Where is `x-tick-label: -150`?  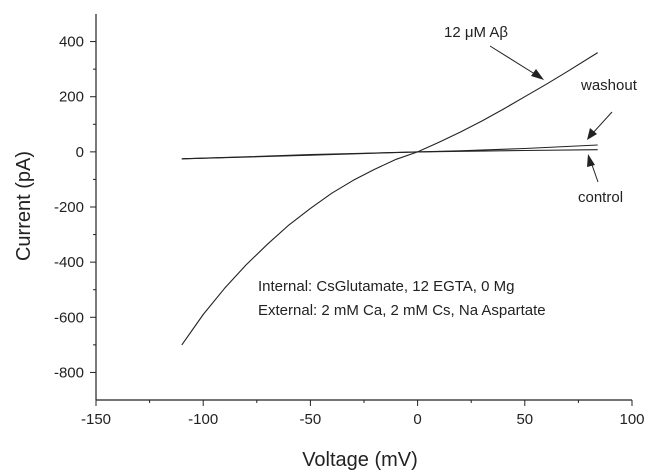 x-tick-label: -150 is located at coordinates (96, 419).